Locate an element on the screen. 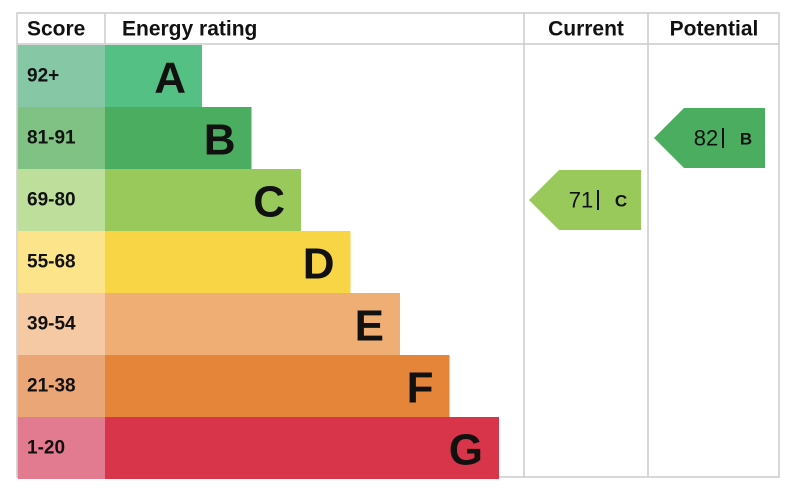  header-score: Score is located at coordinates (56, 29).